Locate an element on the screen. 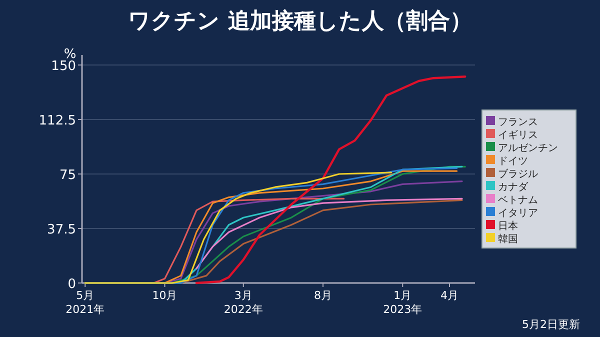  x-tick-label: 10月 is located at coordinates (165, 295).